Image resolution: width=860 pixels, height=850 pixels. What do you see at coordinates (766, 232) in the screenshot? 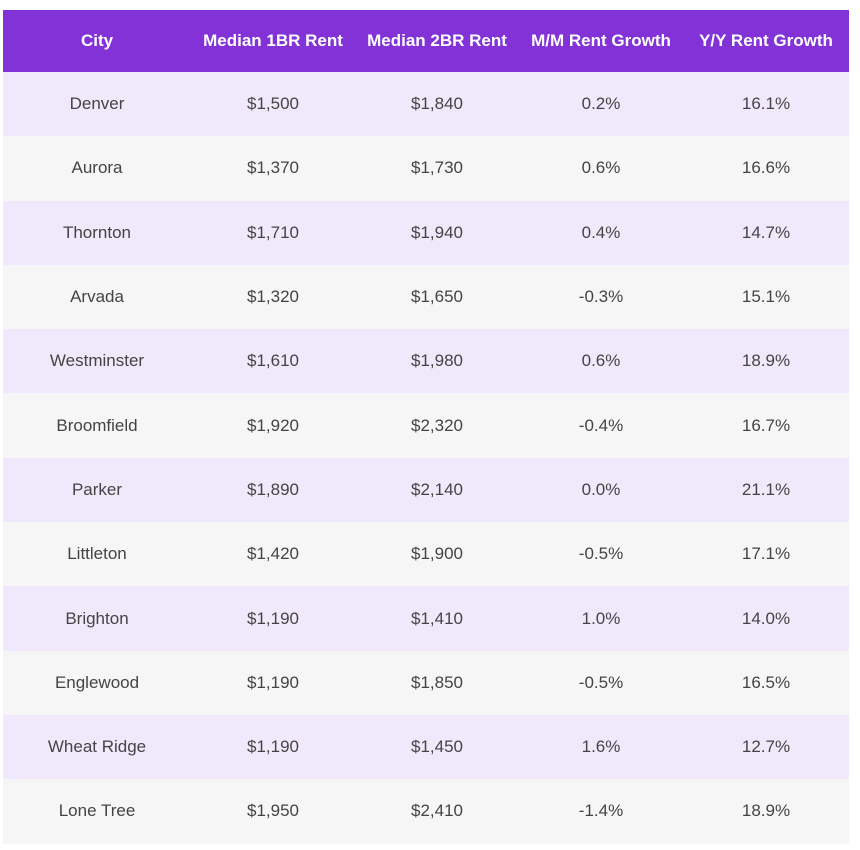
I see `cell-yy-rent-growth: 14.7%` at bounding box center [766, 232].